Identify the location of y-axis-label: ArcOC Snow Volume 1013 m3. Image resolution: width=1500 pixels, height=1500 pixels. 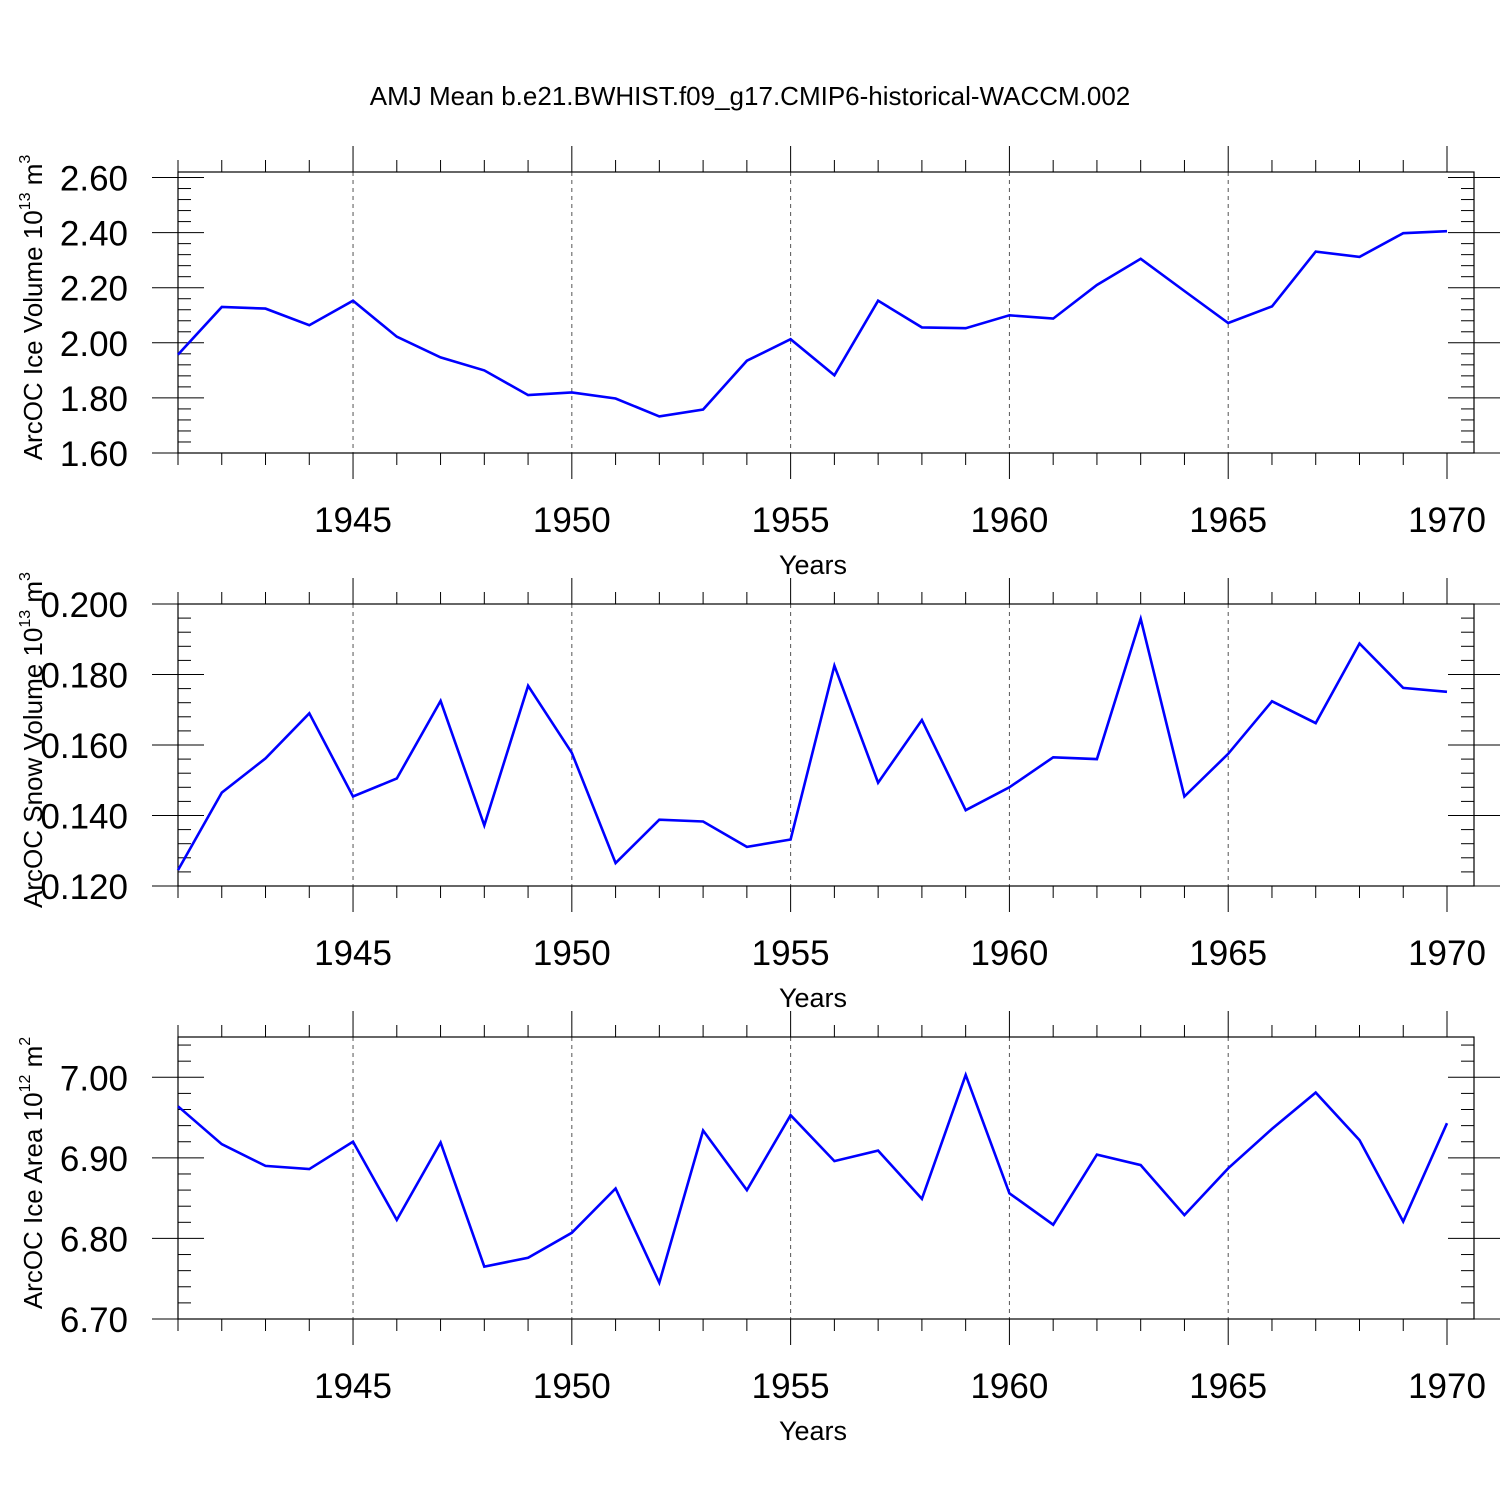
(32, 740).